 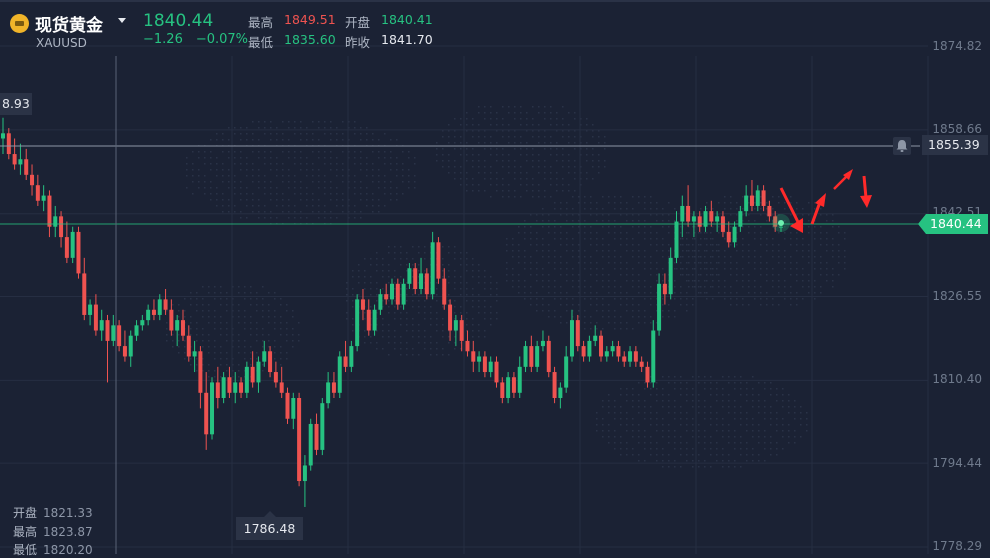 I want to click on low-value: 1835.60, so click(x=310, y=39).